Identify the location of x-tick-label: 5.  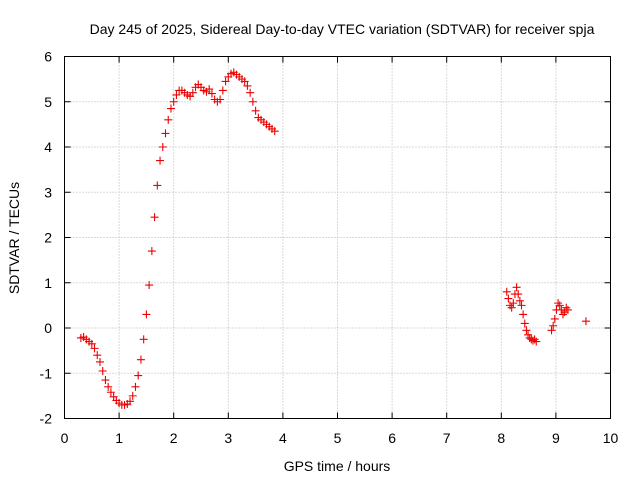
(338, 438).